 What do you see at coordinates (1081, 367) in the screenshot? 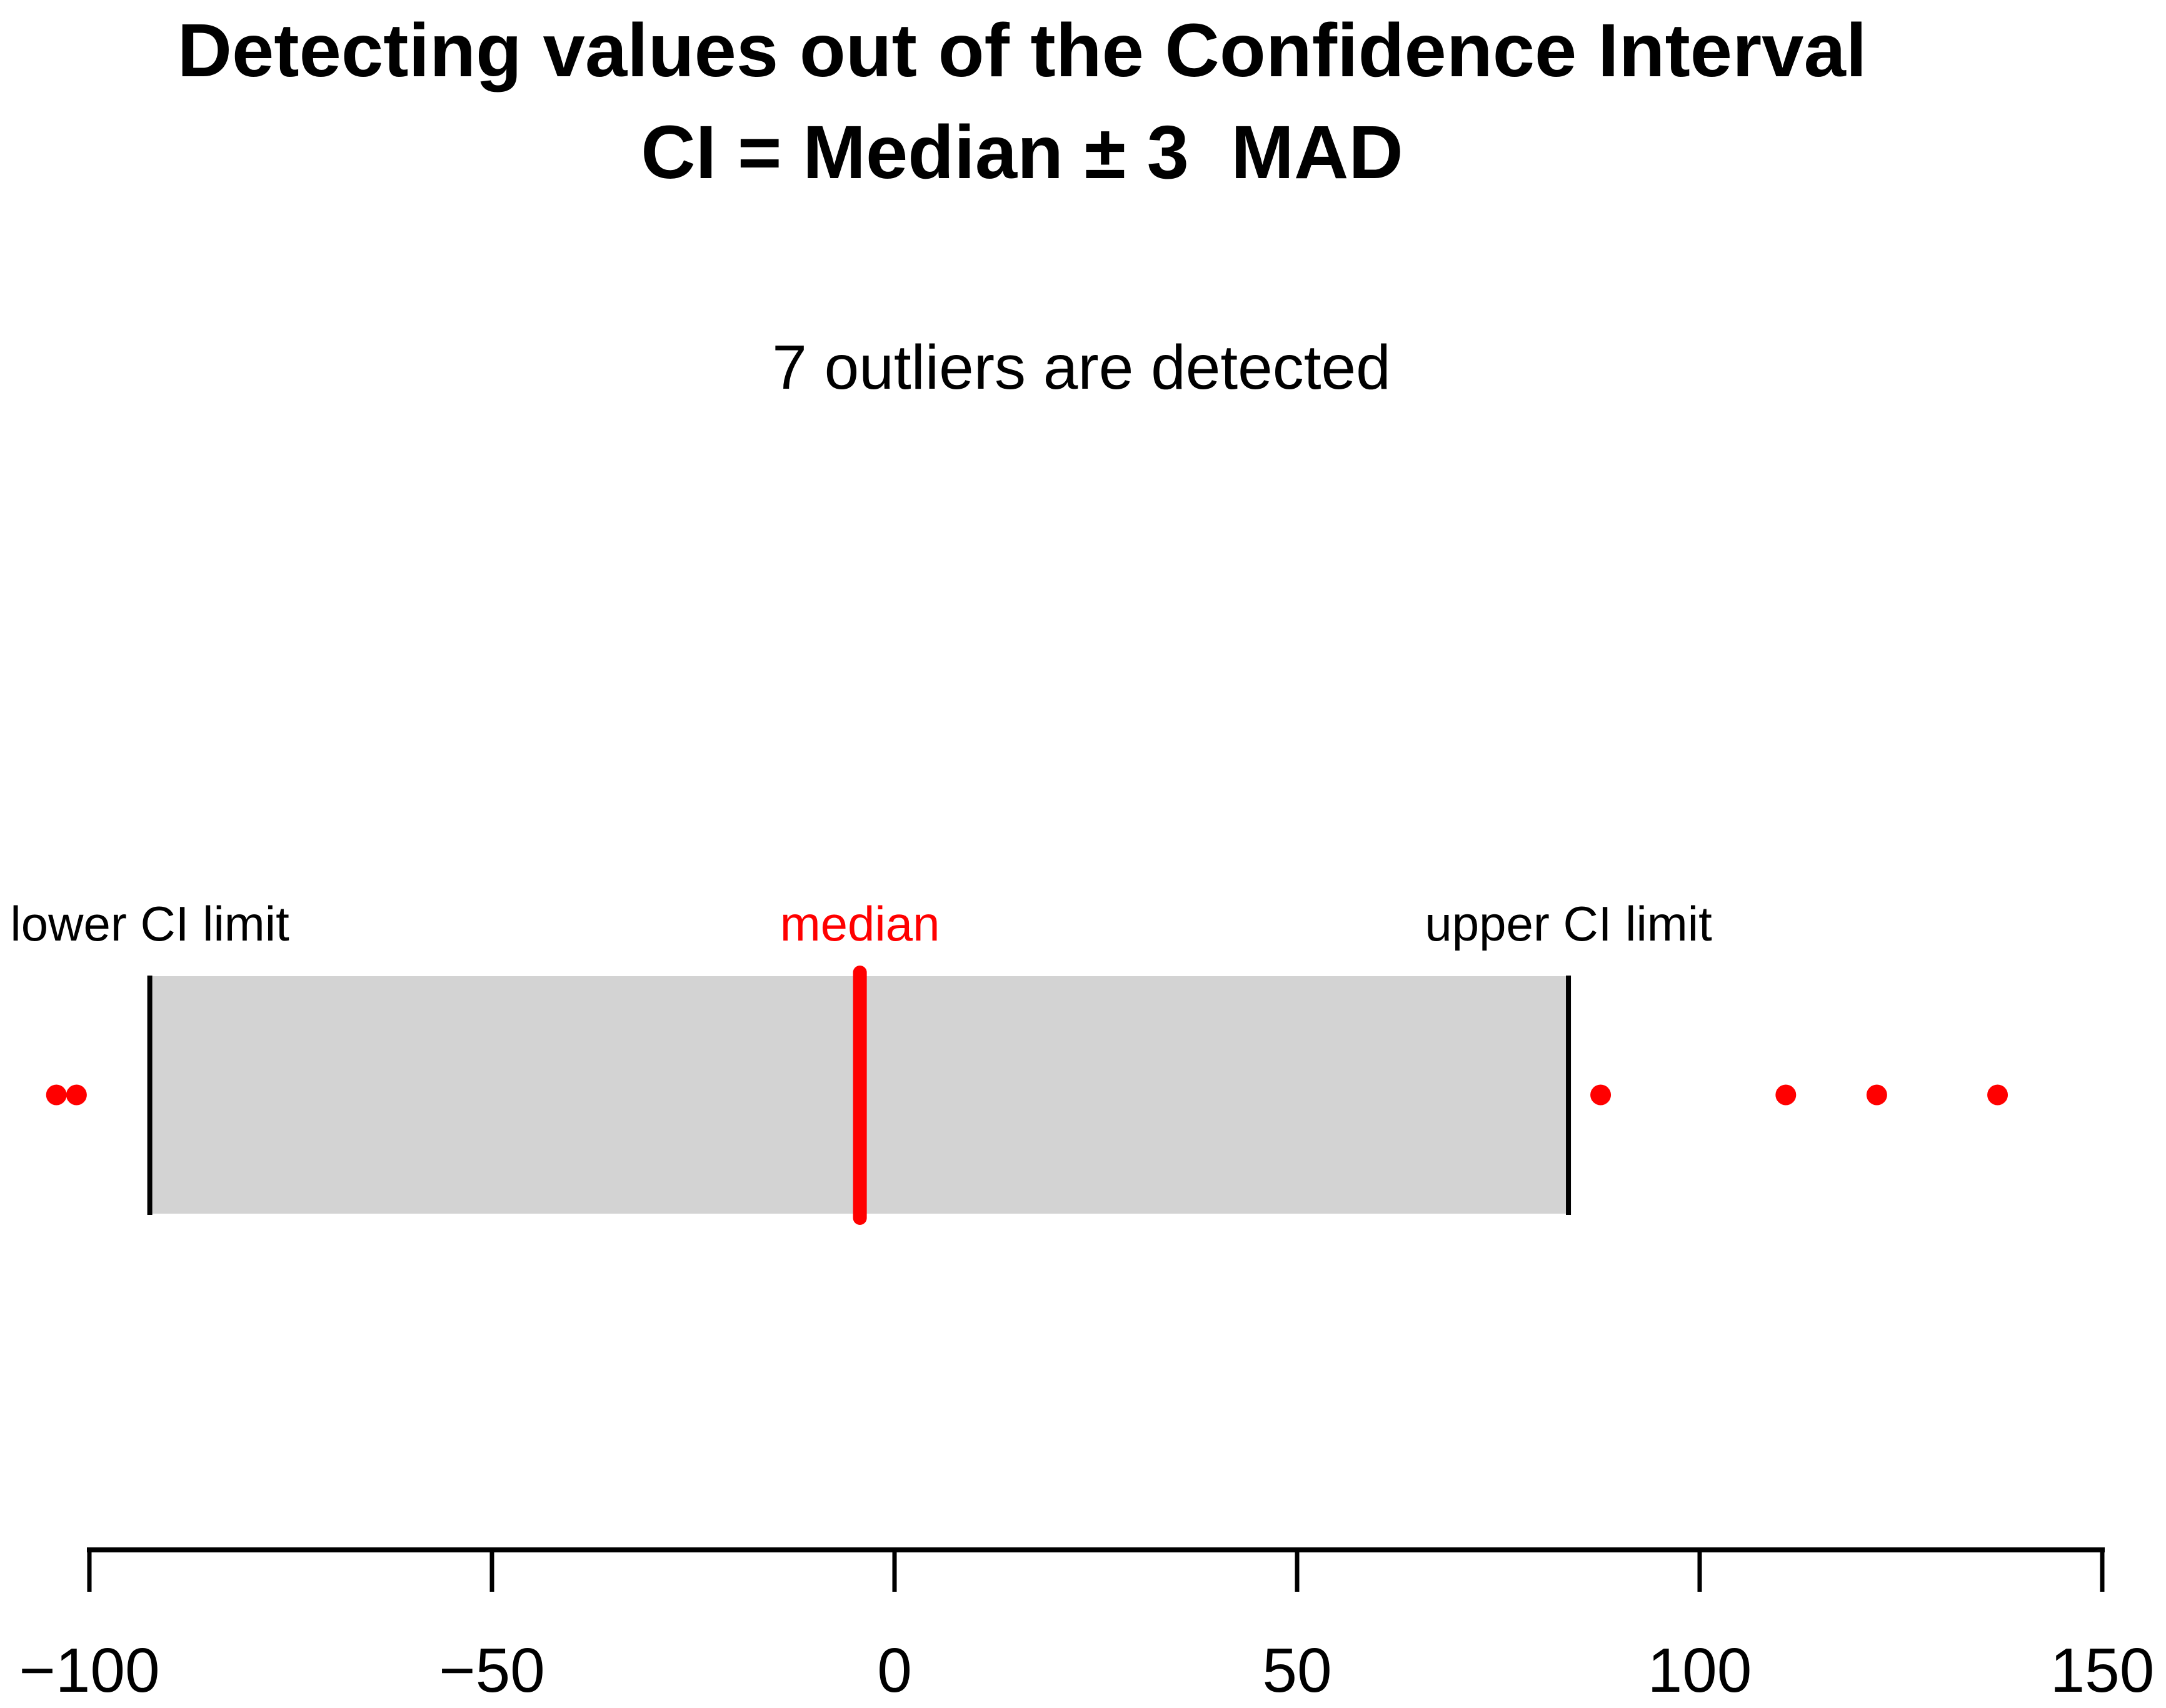
I see `outlier-count-annotation: 7 outliers are detected` at bounding box center [1081, 367].